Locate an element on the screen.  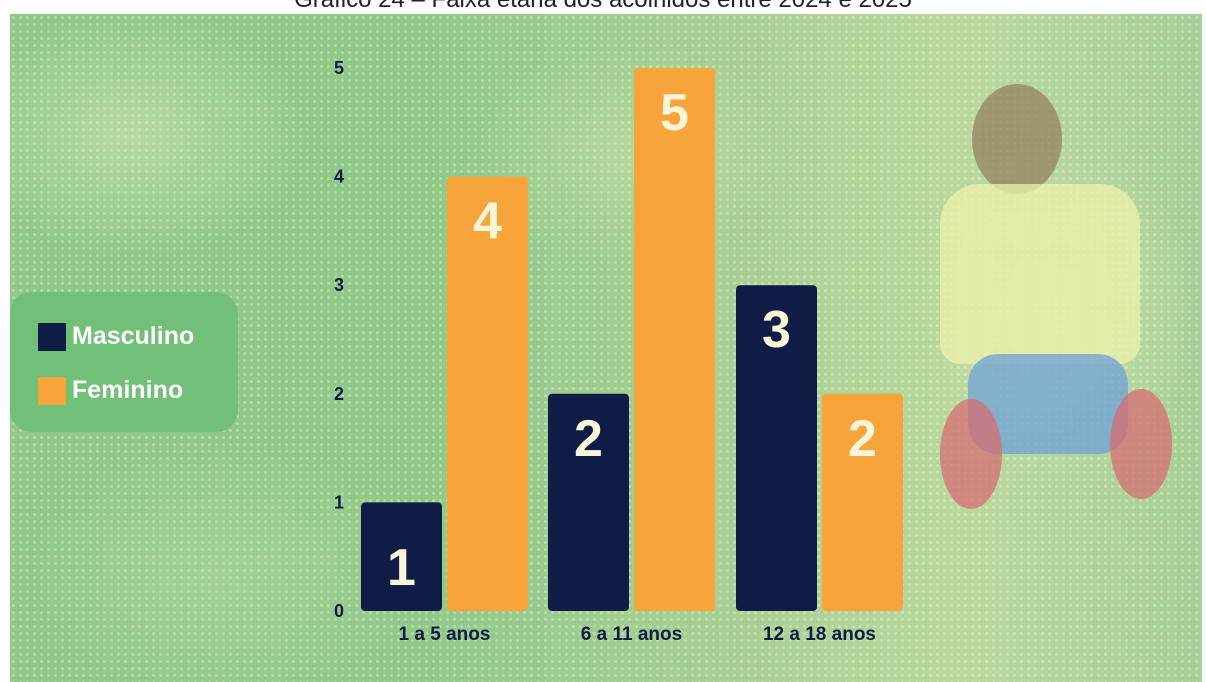
legend-swatch-masculino is located at coordinates (52, 336).